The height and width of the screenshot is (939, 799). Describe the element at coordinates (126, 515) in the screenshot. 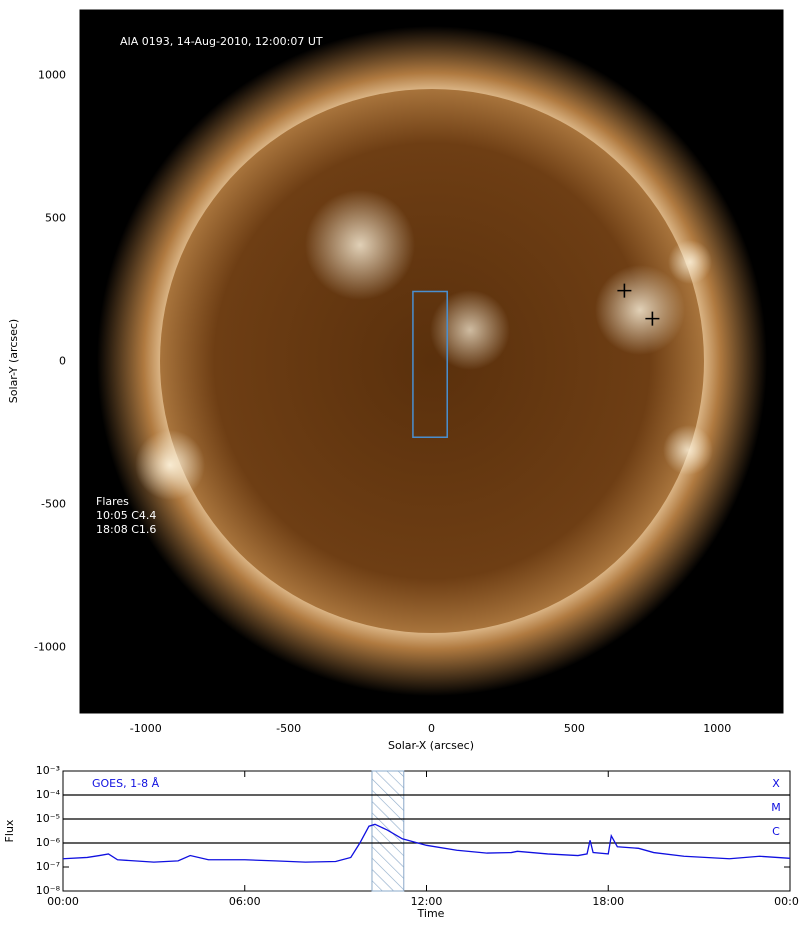

I see `annotation: 10:05 C4.4` at that location.